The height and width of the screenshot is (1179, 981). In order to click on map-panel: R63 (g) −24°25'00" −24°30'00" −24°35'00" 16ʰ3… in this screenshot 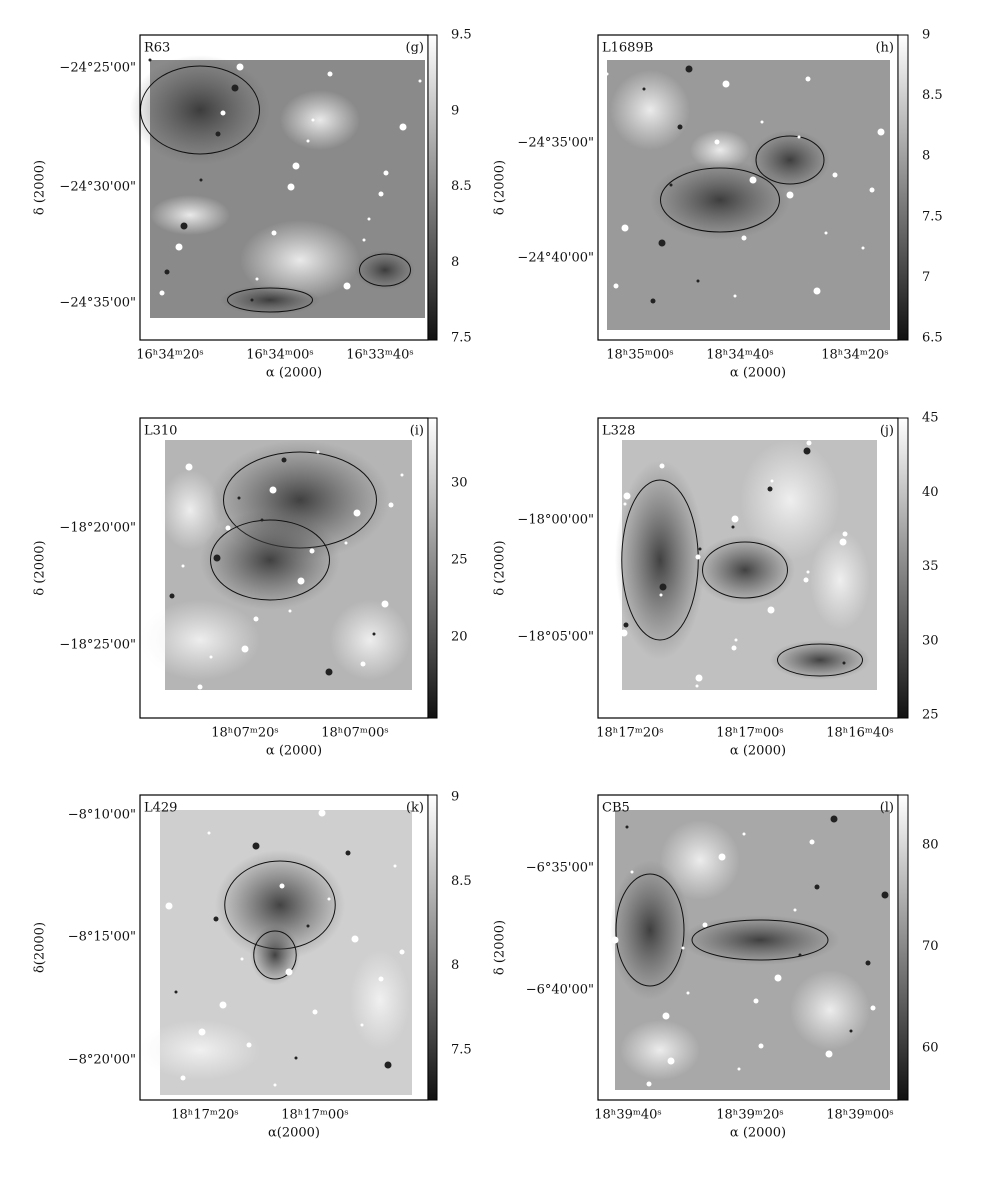, I will do `click(252, 204)`.